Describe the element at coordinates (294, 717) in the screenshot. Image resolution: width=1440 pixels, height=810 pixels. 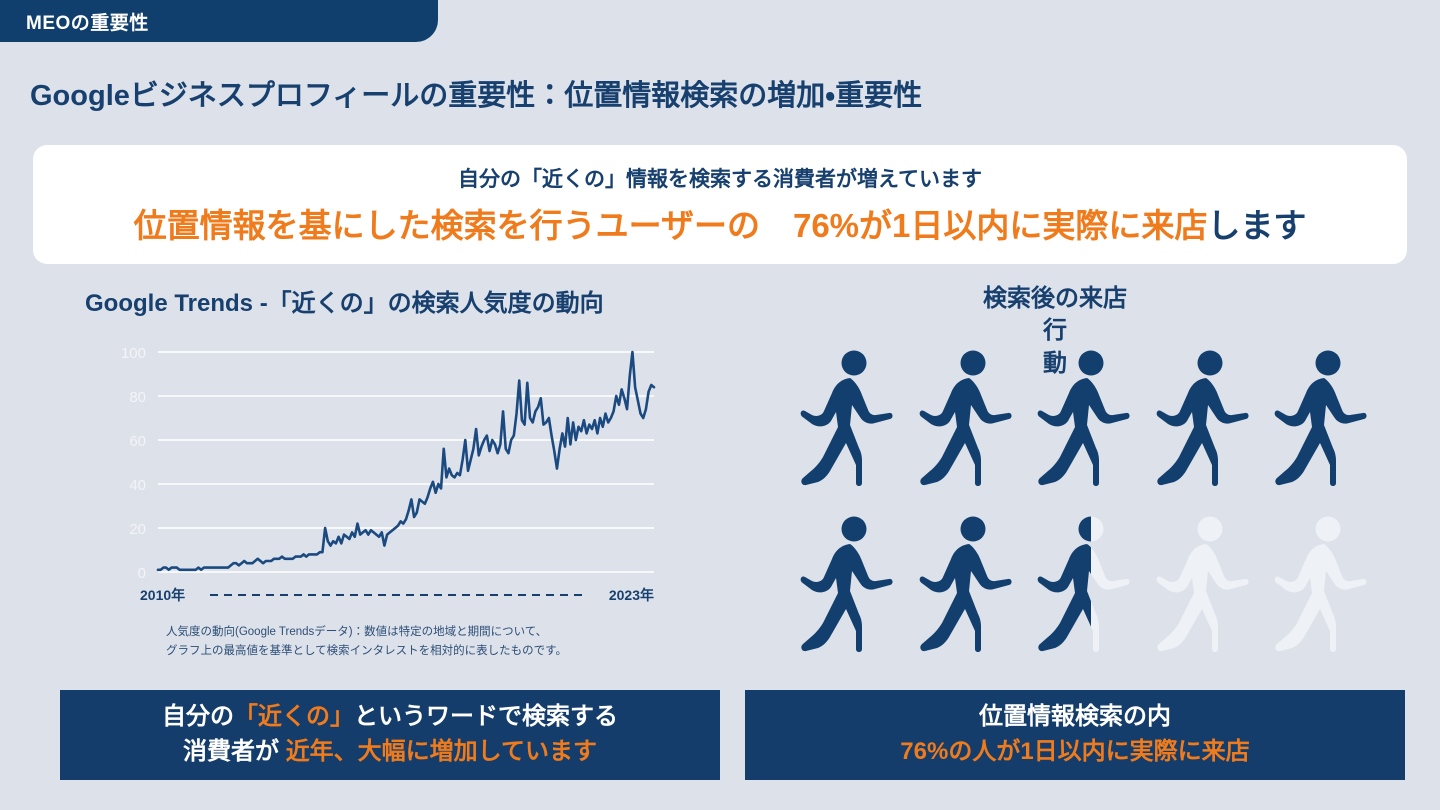
I see `banner-left-line-1-highlight: 「近くの」` at that location.